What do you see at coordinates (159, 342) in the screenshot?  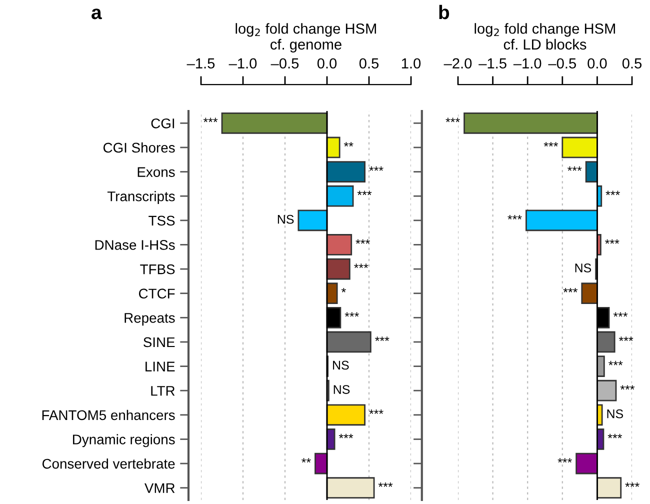 I see `y-tick-label: SINE` at bounding box center [159, 342].